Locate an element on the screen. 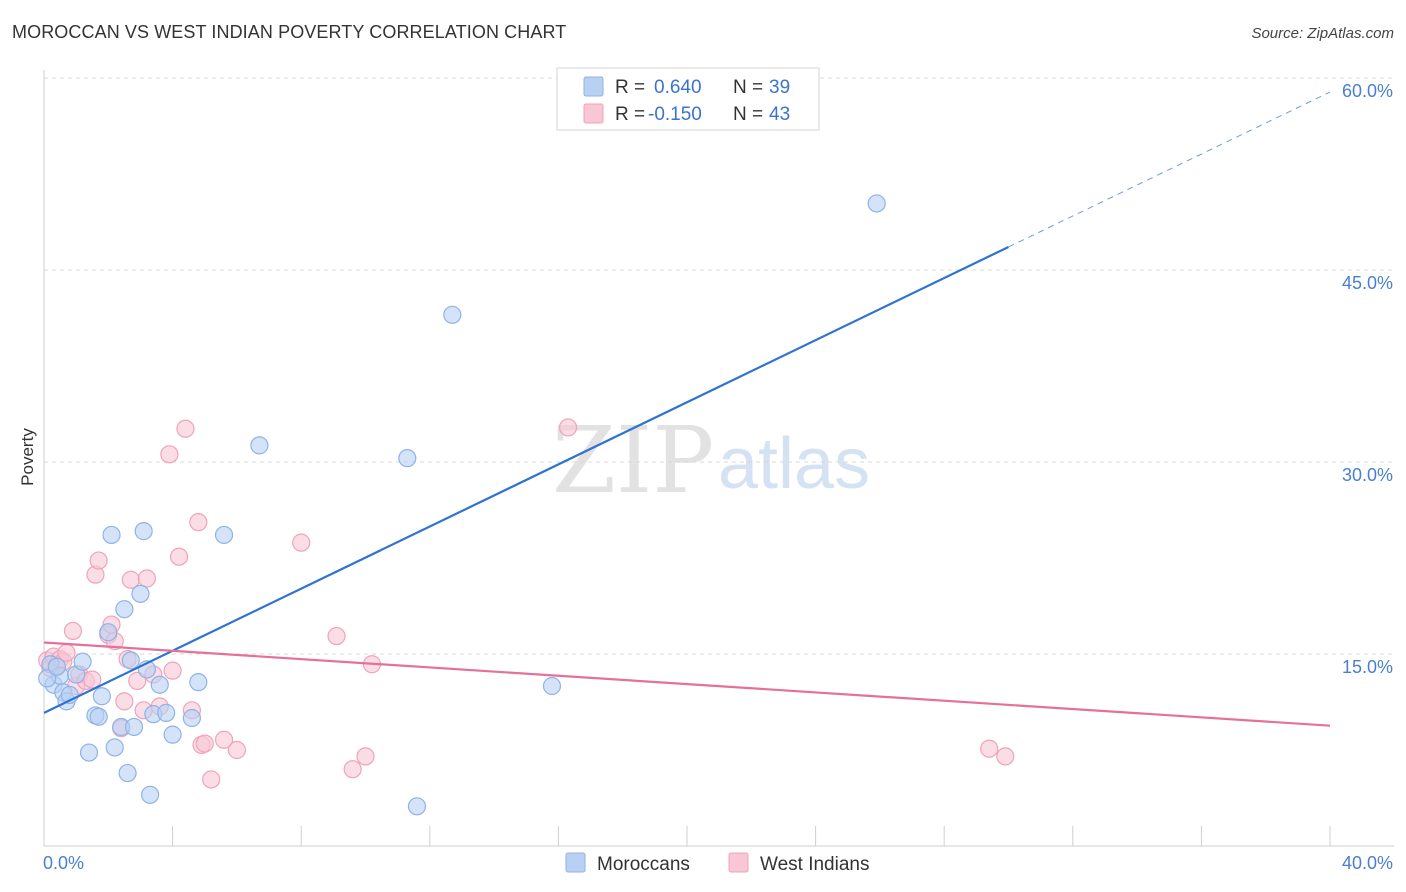 This screenshot has width=1406, height=892. bottom-legend-swatch-moroccans is located at coordinates (575, 862).